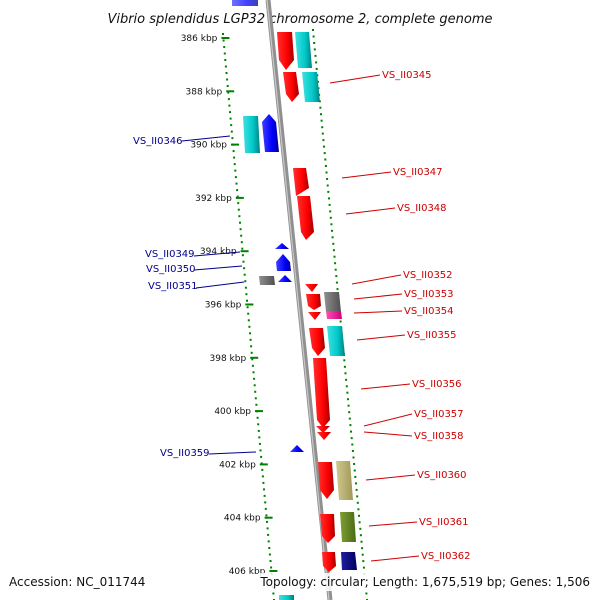 Image resolution: width=600 pixels, height=600 pixels. I want to click on footer-left-bg, so click(90, 582).